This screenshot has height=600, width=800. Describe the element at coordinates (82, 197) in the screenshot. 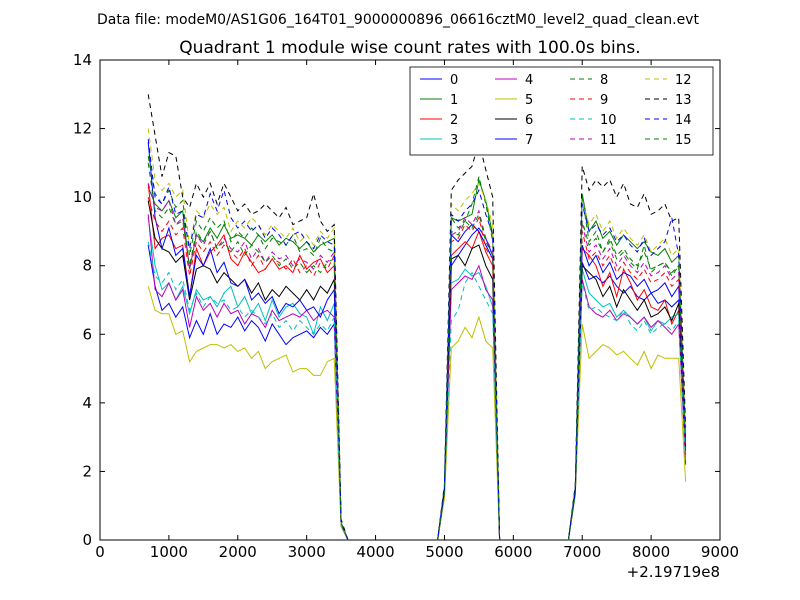

I see `y-tick-label: 10` at that location.